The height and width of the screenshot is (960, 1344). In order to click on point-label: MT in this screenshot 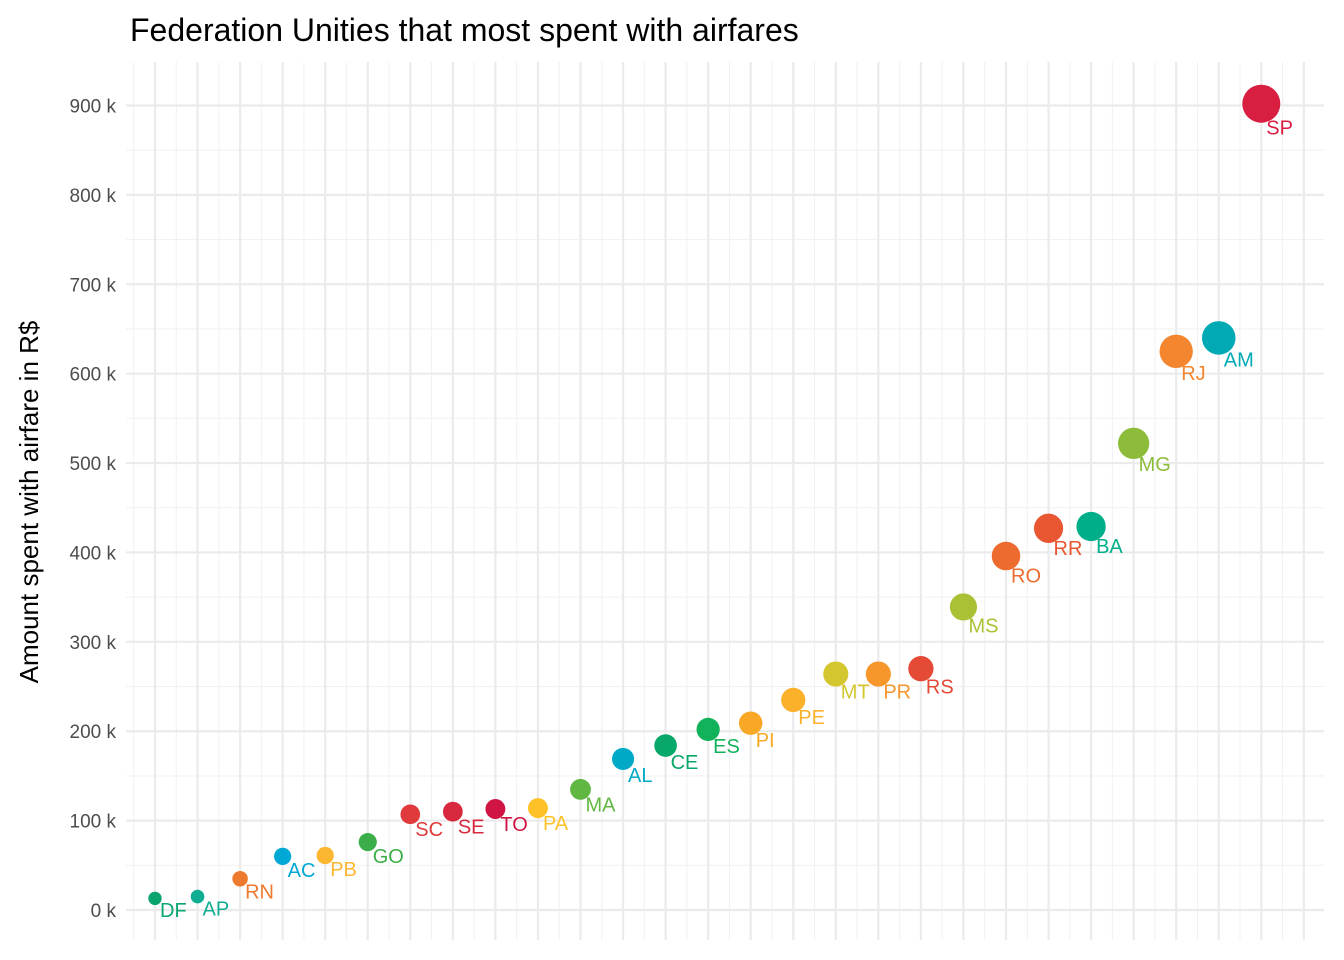, I will do `click(855, 693)`.